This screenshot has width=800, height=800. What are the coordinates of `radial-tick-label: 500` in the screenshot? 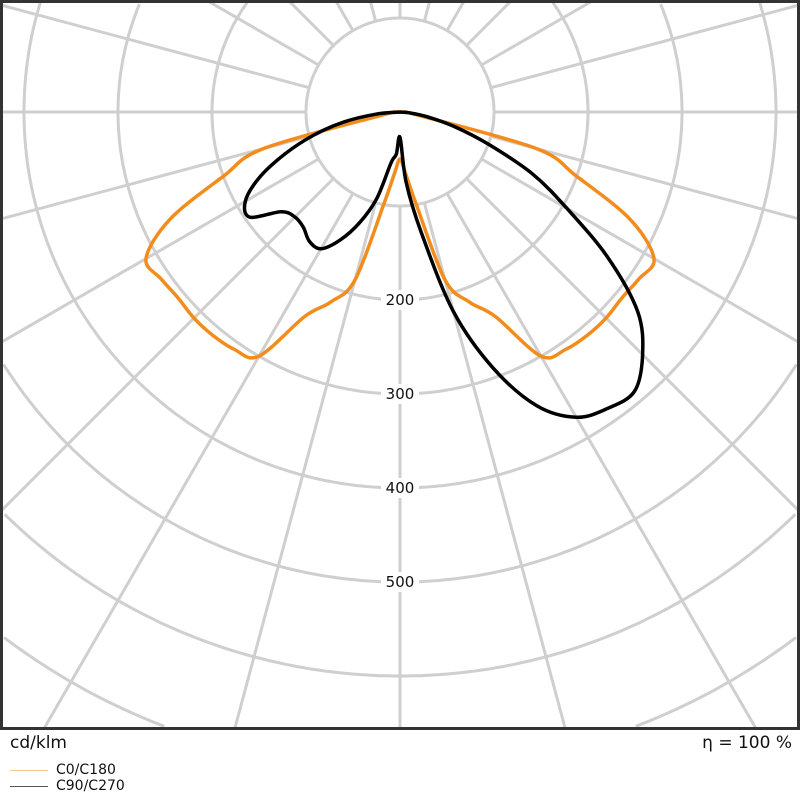 It's located at (400, 582).